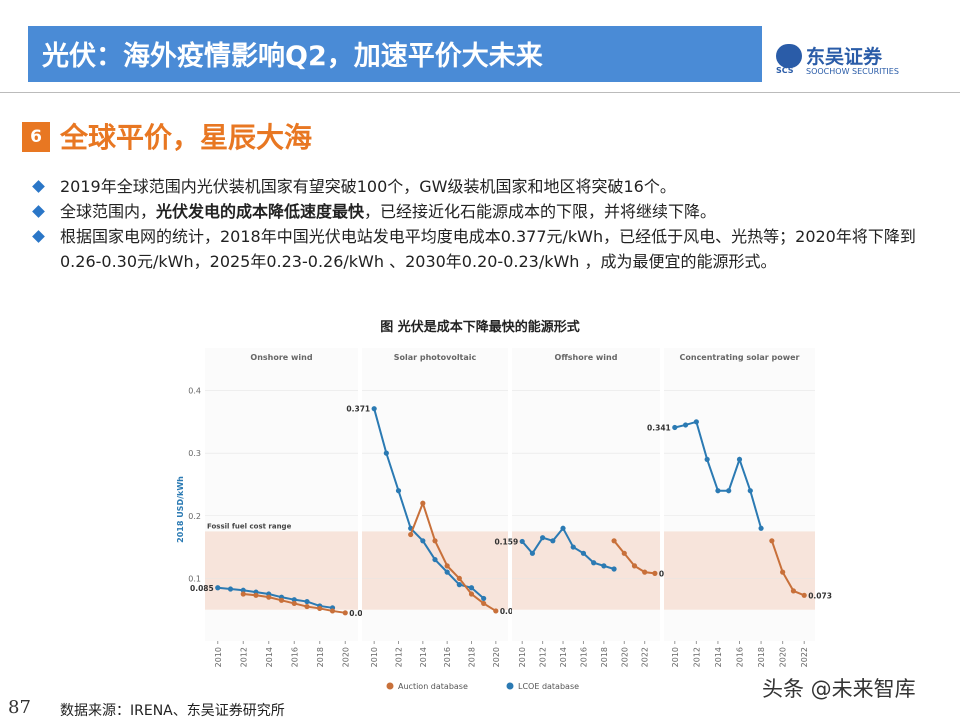  Describe the element at coordinates (586, 357) in the screenshot. I see `panel-title: Offshore wind` at that location.